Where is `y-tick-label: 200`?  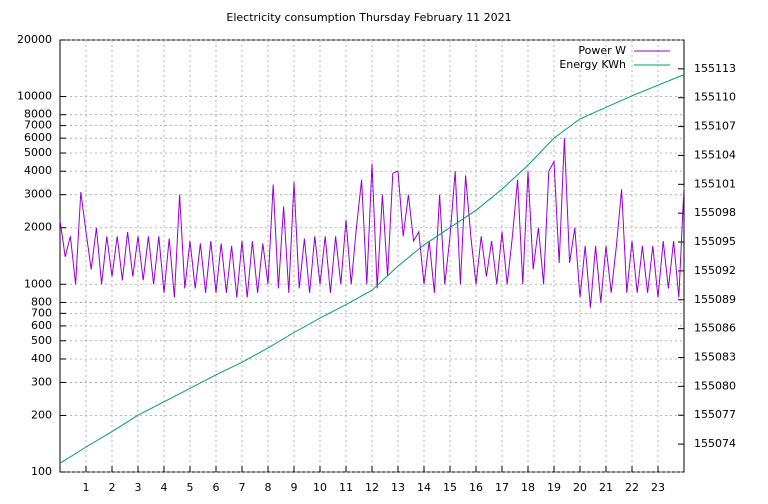 y-tick-label: 200 is located at coordinates (41, 414).